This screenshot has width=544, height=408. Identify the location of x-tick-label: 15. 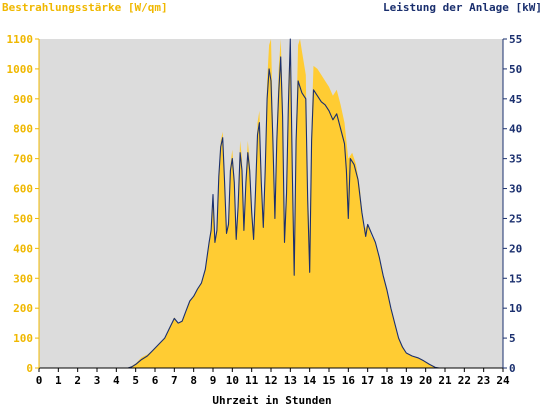
(328, 380).